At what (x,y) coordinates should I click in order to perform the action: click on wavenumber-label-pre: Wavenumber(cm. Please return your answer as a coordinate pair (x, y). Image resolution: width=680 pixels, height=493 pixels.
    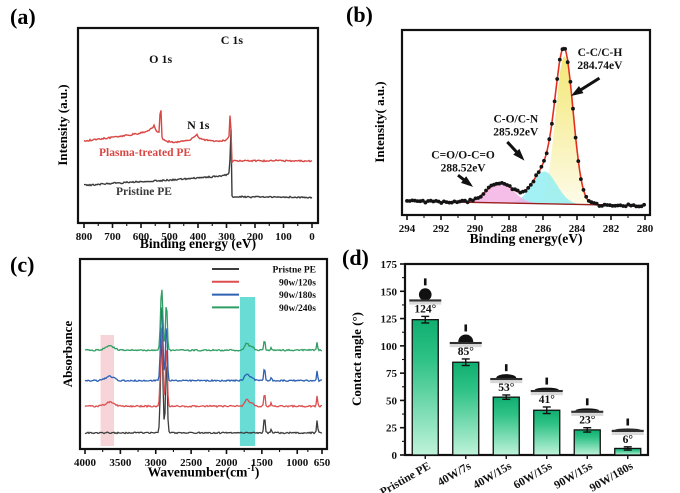
    Looking at the image, I should click on (197, 472).